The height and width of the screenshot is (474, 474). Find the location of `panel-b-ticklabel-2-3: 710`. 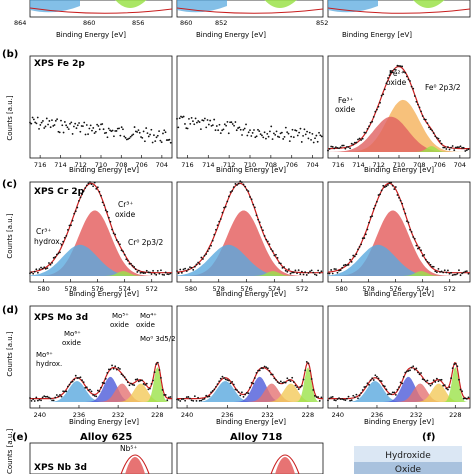

panel-b-ticklabel-2-3: 710 is located at coordinates (399, 165).